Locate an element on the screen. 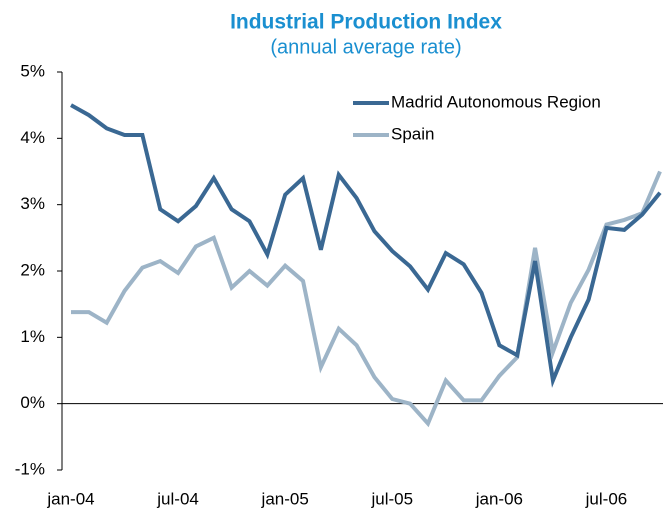 Image resolution: width=663 pixels, height=516 pixels. x-tick-label: jul-05 is located at coordinates (391, 498).